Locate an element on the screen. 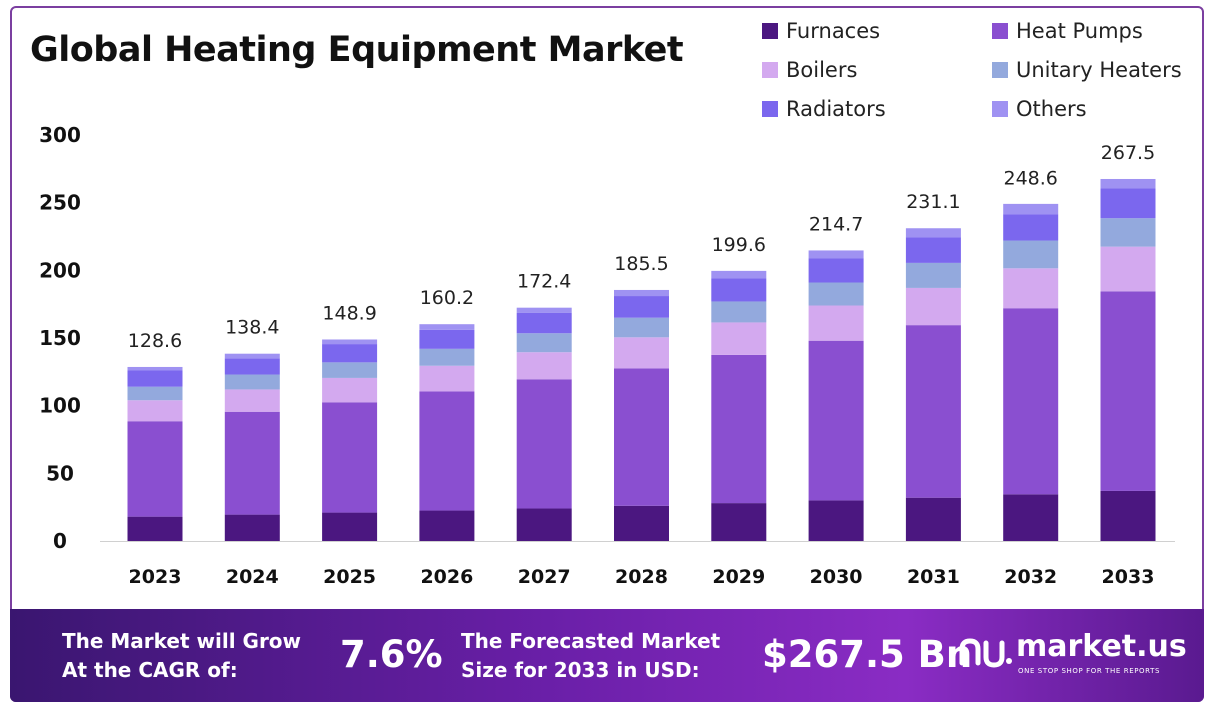 This screenshot has width=1216, height=718. x-tick-label: 2028 is located at coordinates (641, 577).